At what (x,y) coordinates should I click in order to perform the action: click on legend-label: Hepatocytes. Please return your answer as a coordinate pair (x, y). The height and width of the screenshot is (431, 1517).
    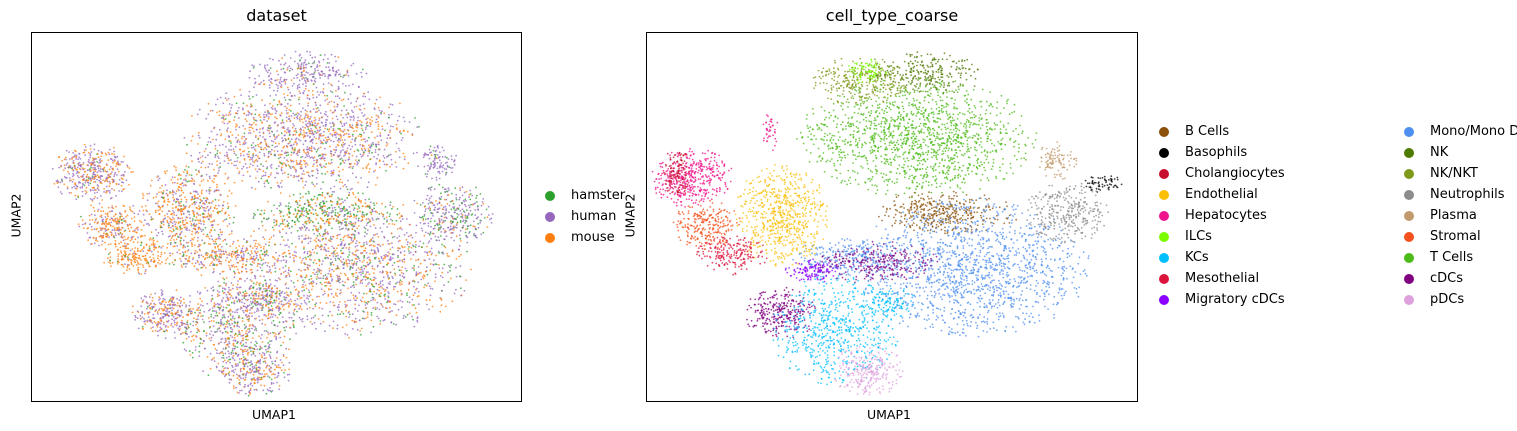
    Looking at the image, I should click on (1226, 215).